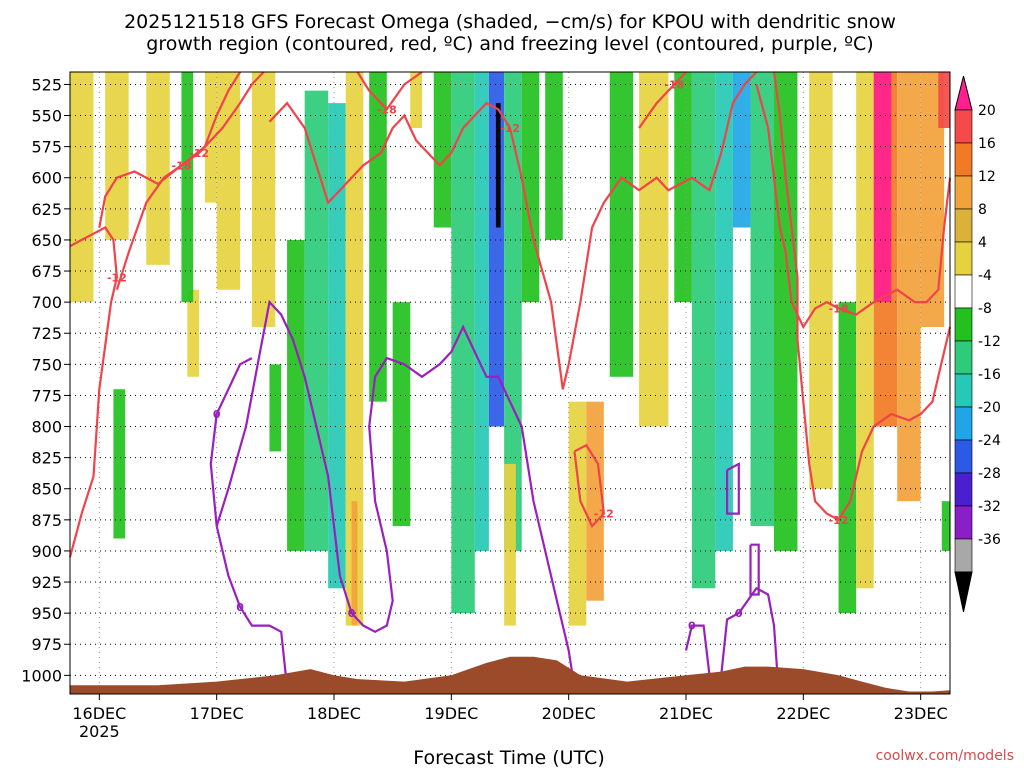 The width and height of the screenshot is (1024, 768). What do you see at coordinates (99, 713) in the screenshot?
I see `x-tick-label: 16DEC` at bounding box center [99, 713].